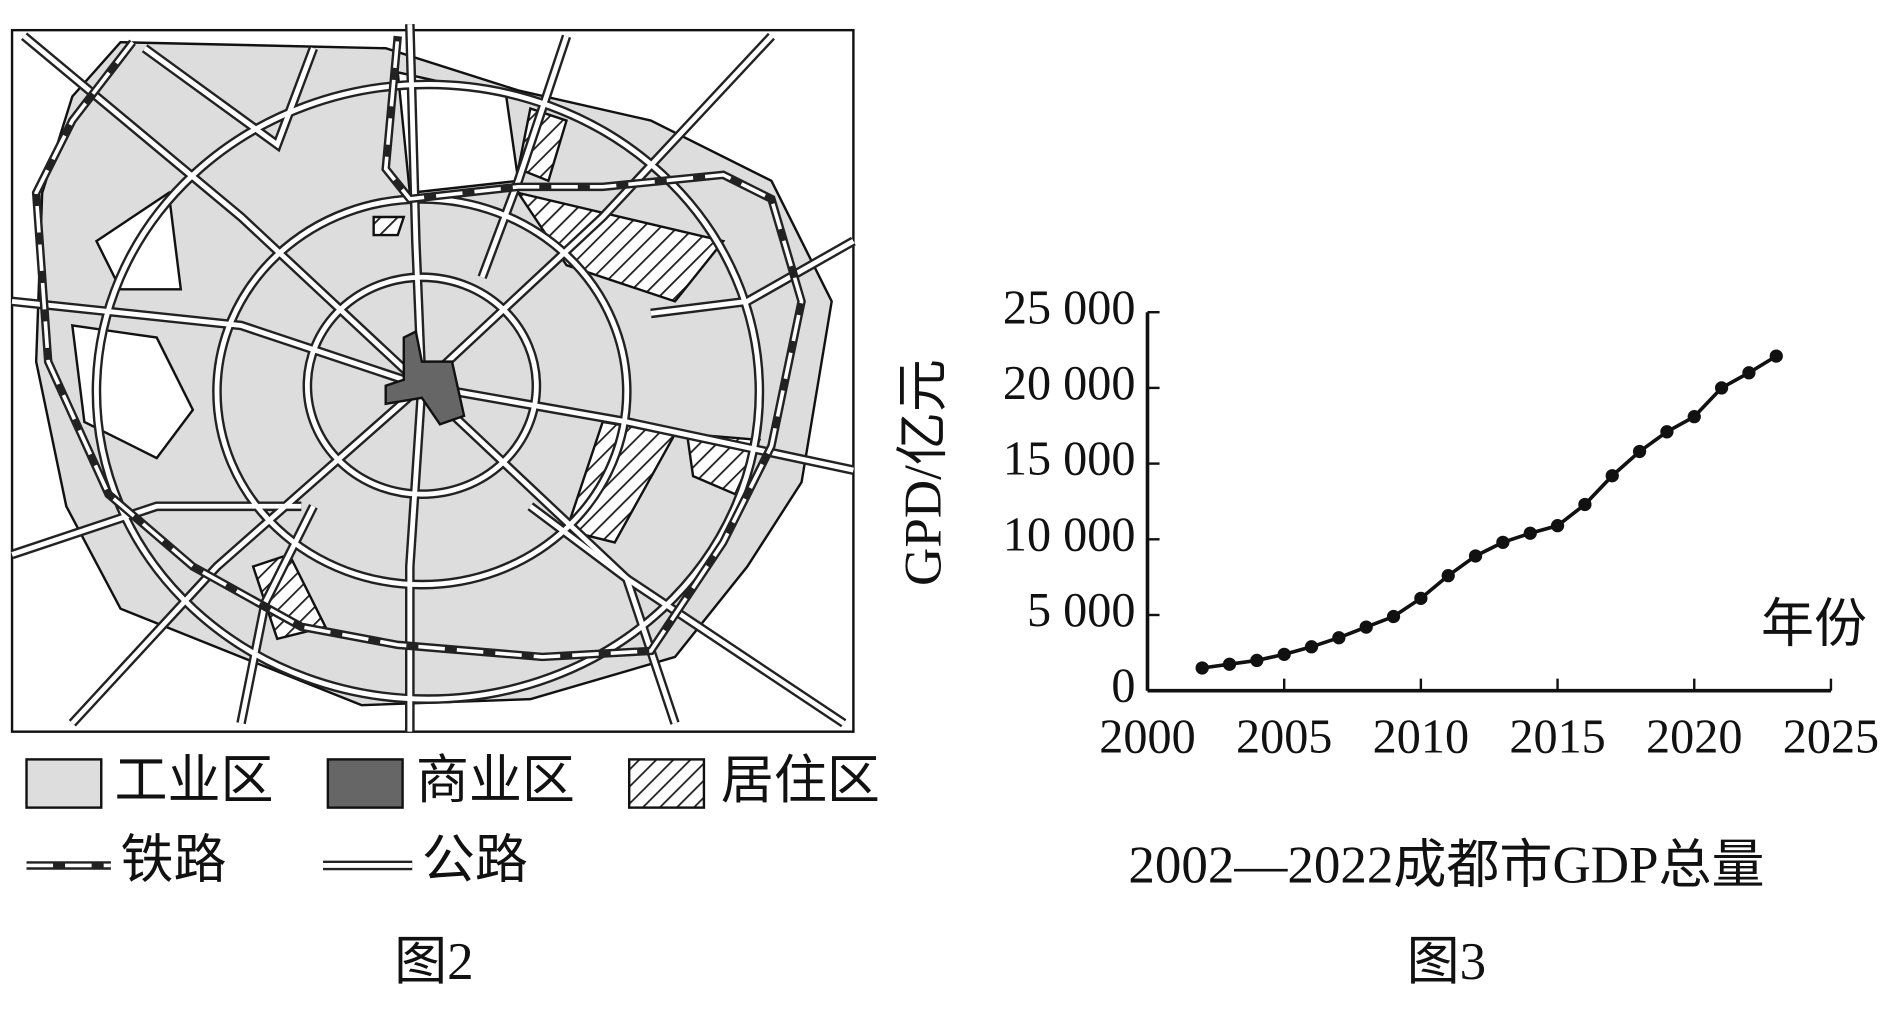 This screenshot has height=1024, width=1890. Describe the element at coordinates (194, 781) in the screenshot. I see `legend-label: 工业区` at that location.